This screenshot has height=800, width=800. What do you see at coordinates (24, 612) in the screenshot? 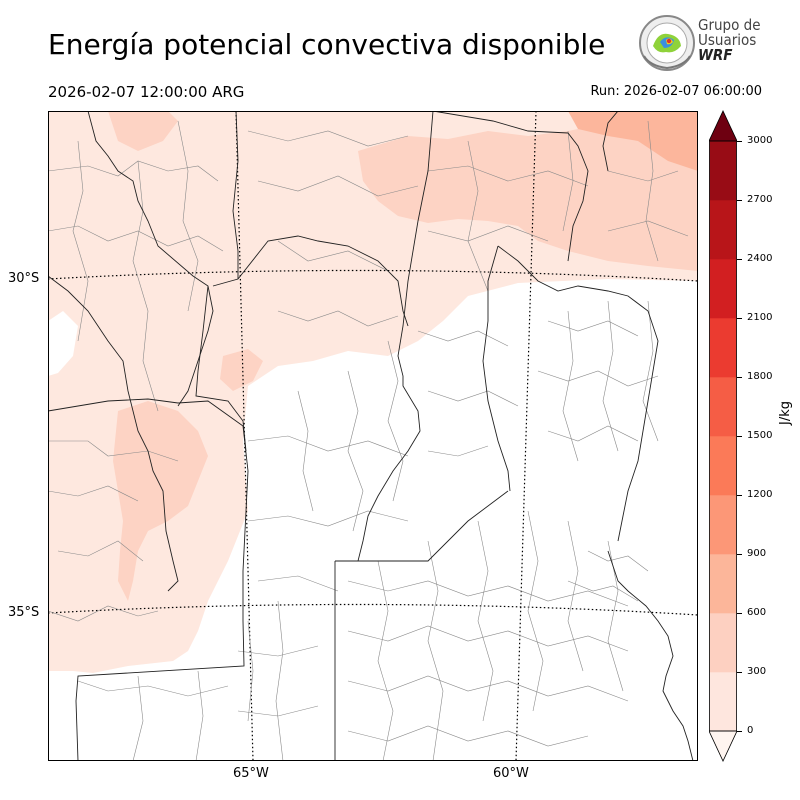
I see `lat-label-35s: 35°S` at bounding box center [24, 612].